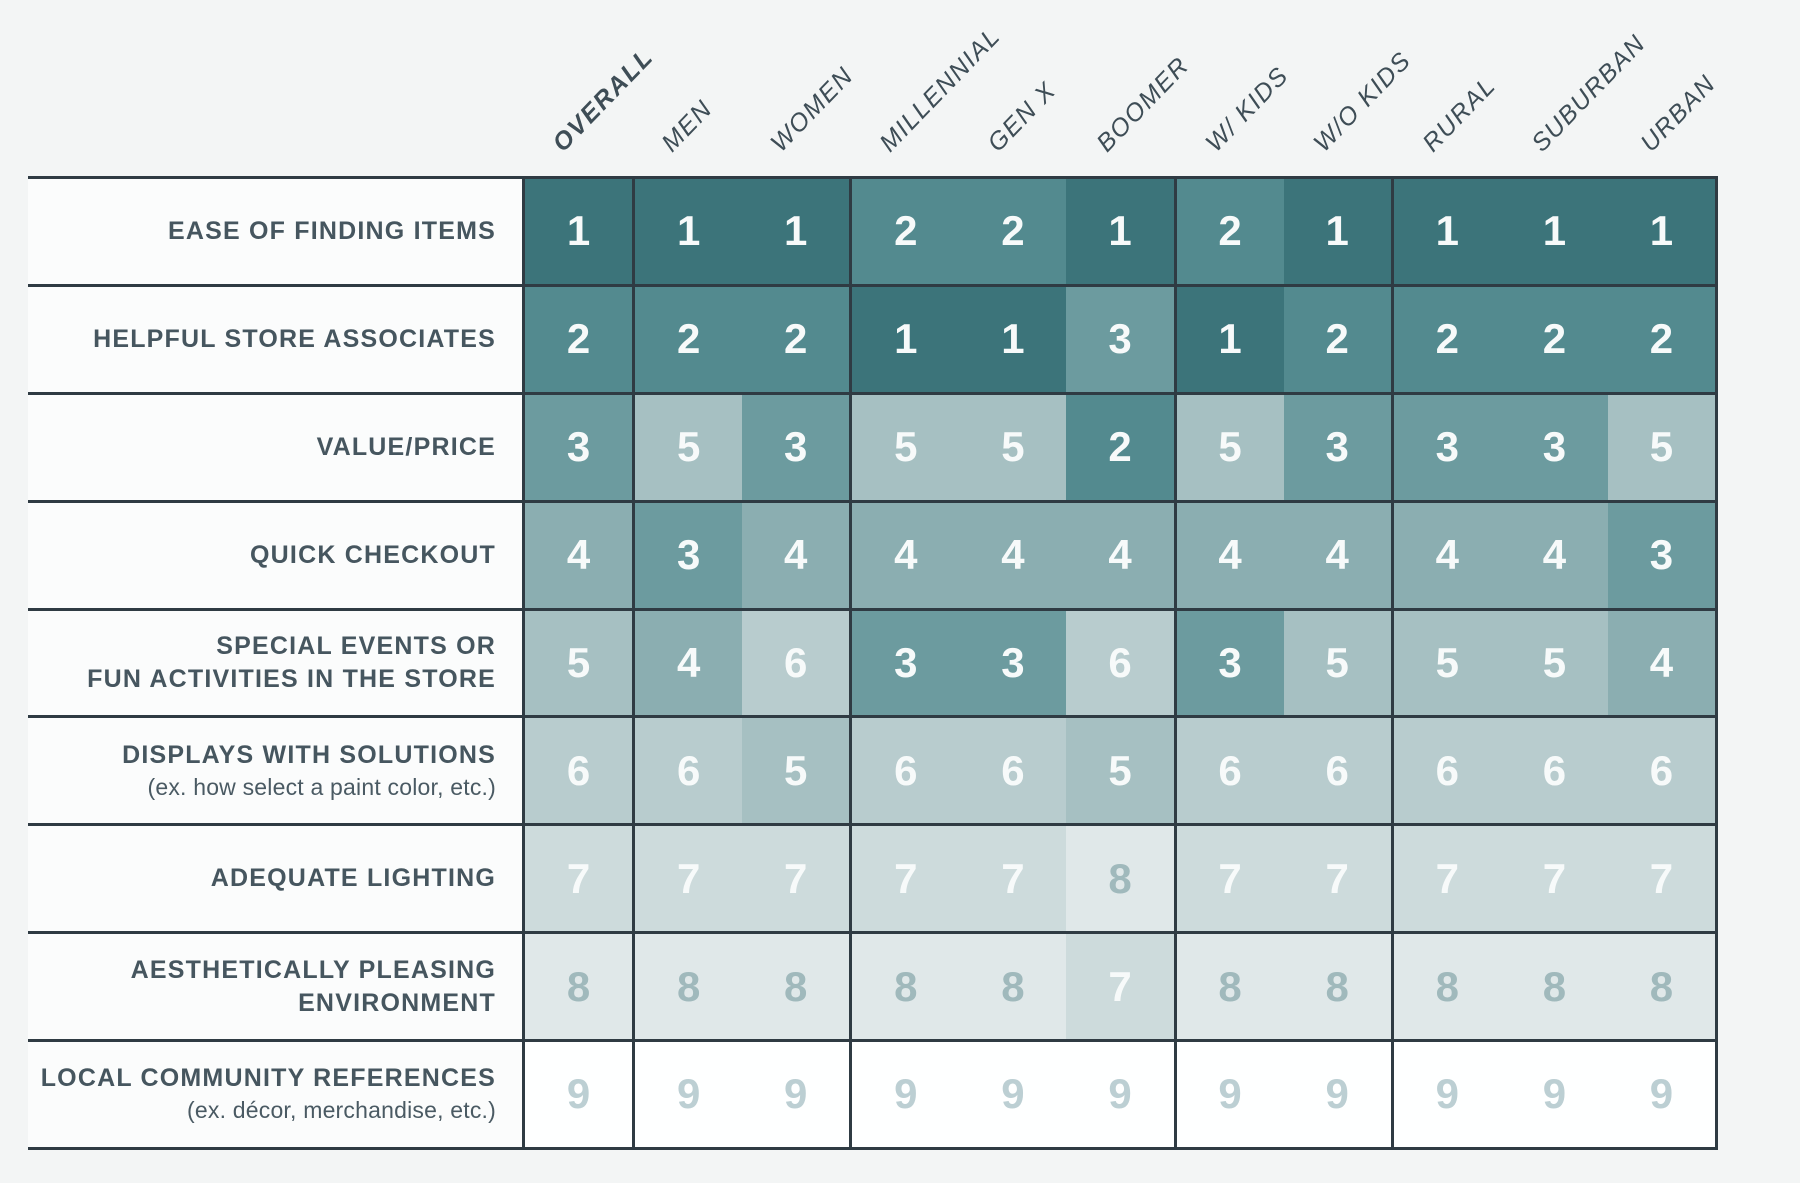 This screenshot has width=1800, height=1183. Describe the element at coordinates (1554, 1094) in the screenshot. I see `heatmap-cell-suburban-local-community-references: 9` at that location.